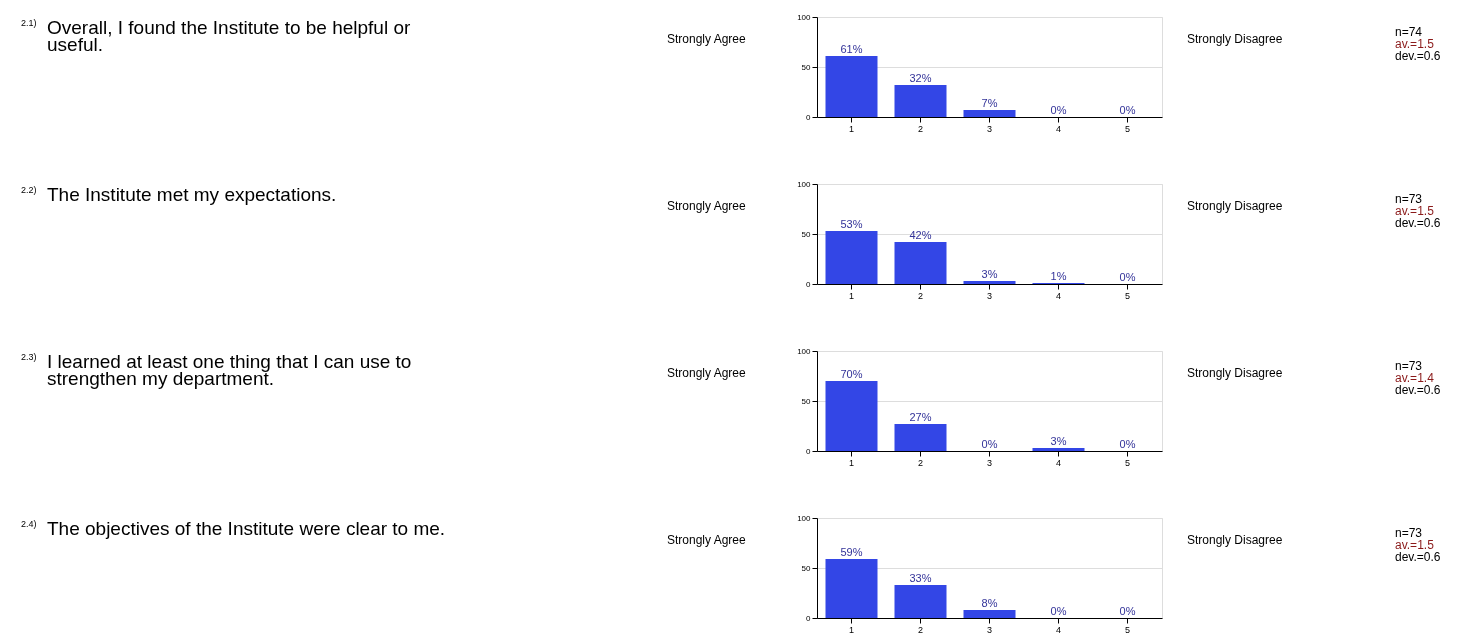 Image resolution: width=1465 pixels, height=634 pixels. What do you see at coordinates (851, 224) in the screenshot?
I see `data-label: 53%` at bounding box center [851, 224].